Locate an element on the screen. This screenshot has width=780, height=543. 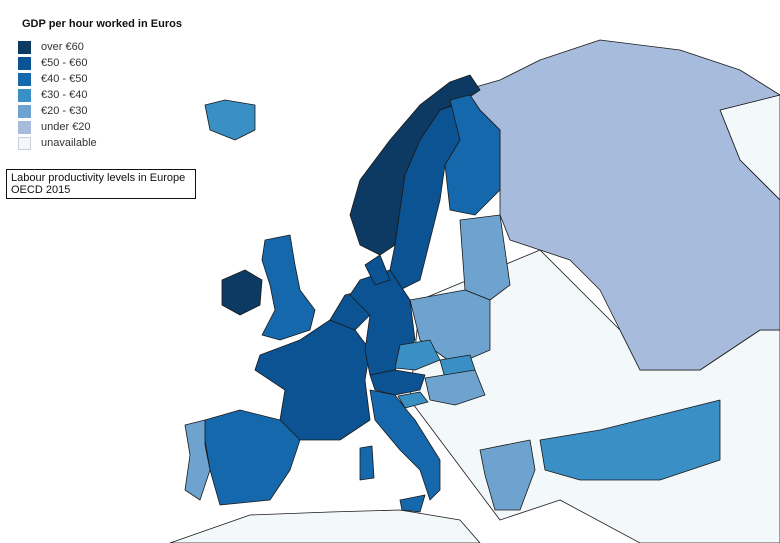
legend-item-30-40: €30 - €40 is located at coordinates (100, 95).